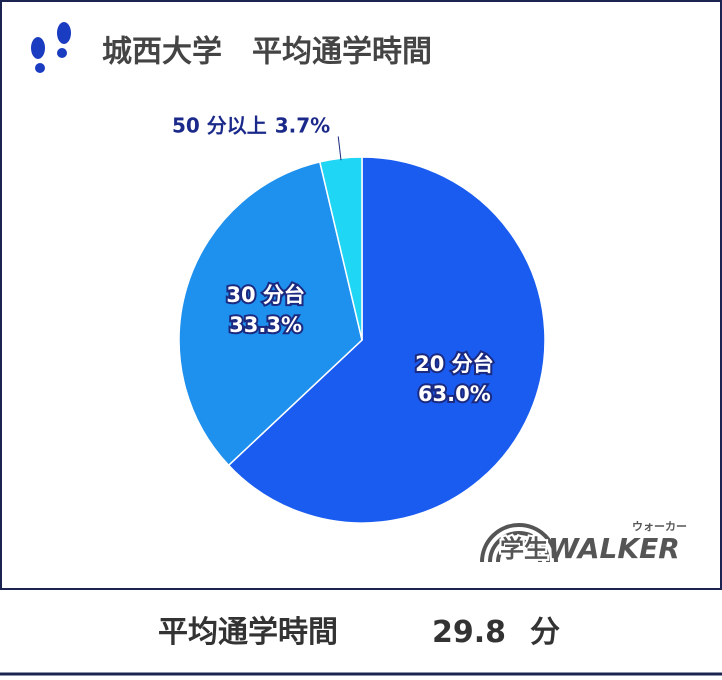 This screenshot has width=722, height=680. What do you see at coordinates (614, 548) in the screenshot?
I see `logo-brand: WALKER` at bounding box center [614, 548].